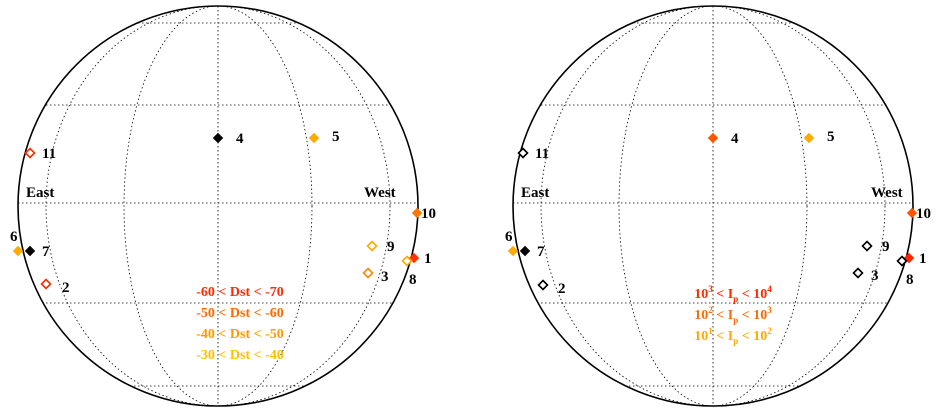  Describe the element at coordinates (733, 315) in the screenshot. I see `legend-entry: 102 < Ip < 103` at that location.